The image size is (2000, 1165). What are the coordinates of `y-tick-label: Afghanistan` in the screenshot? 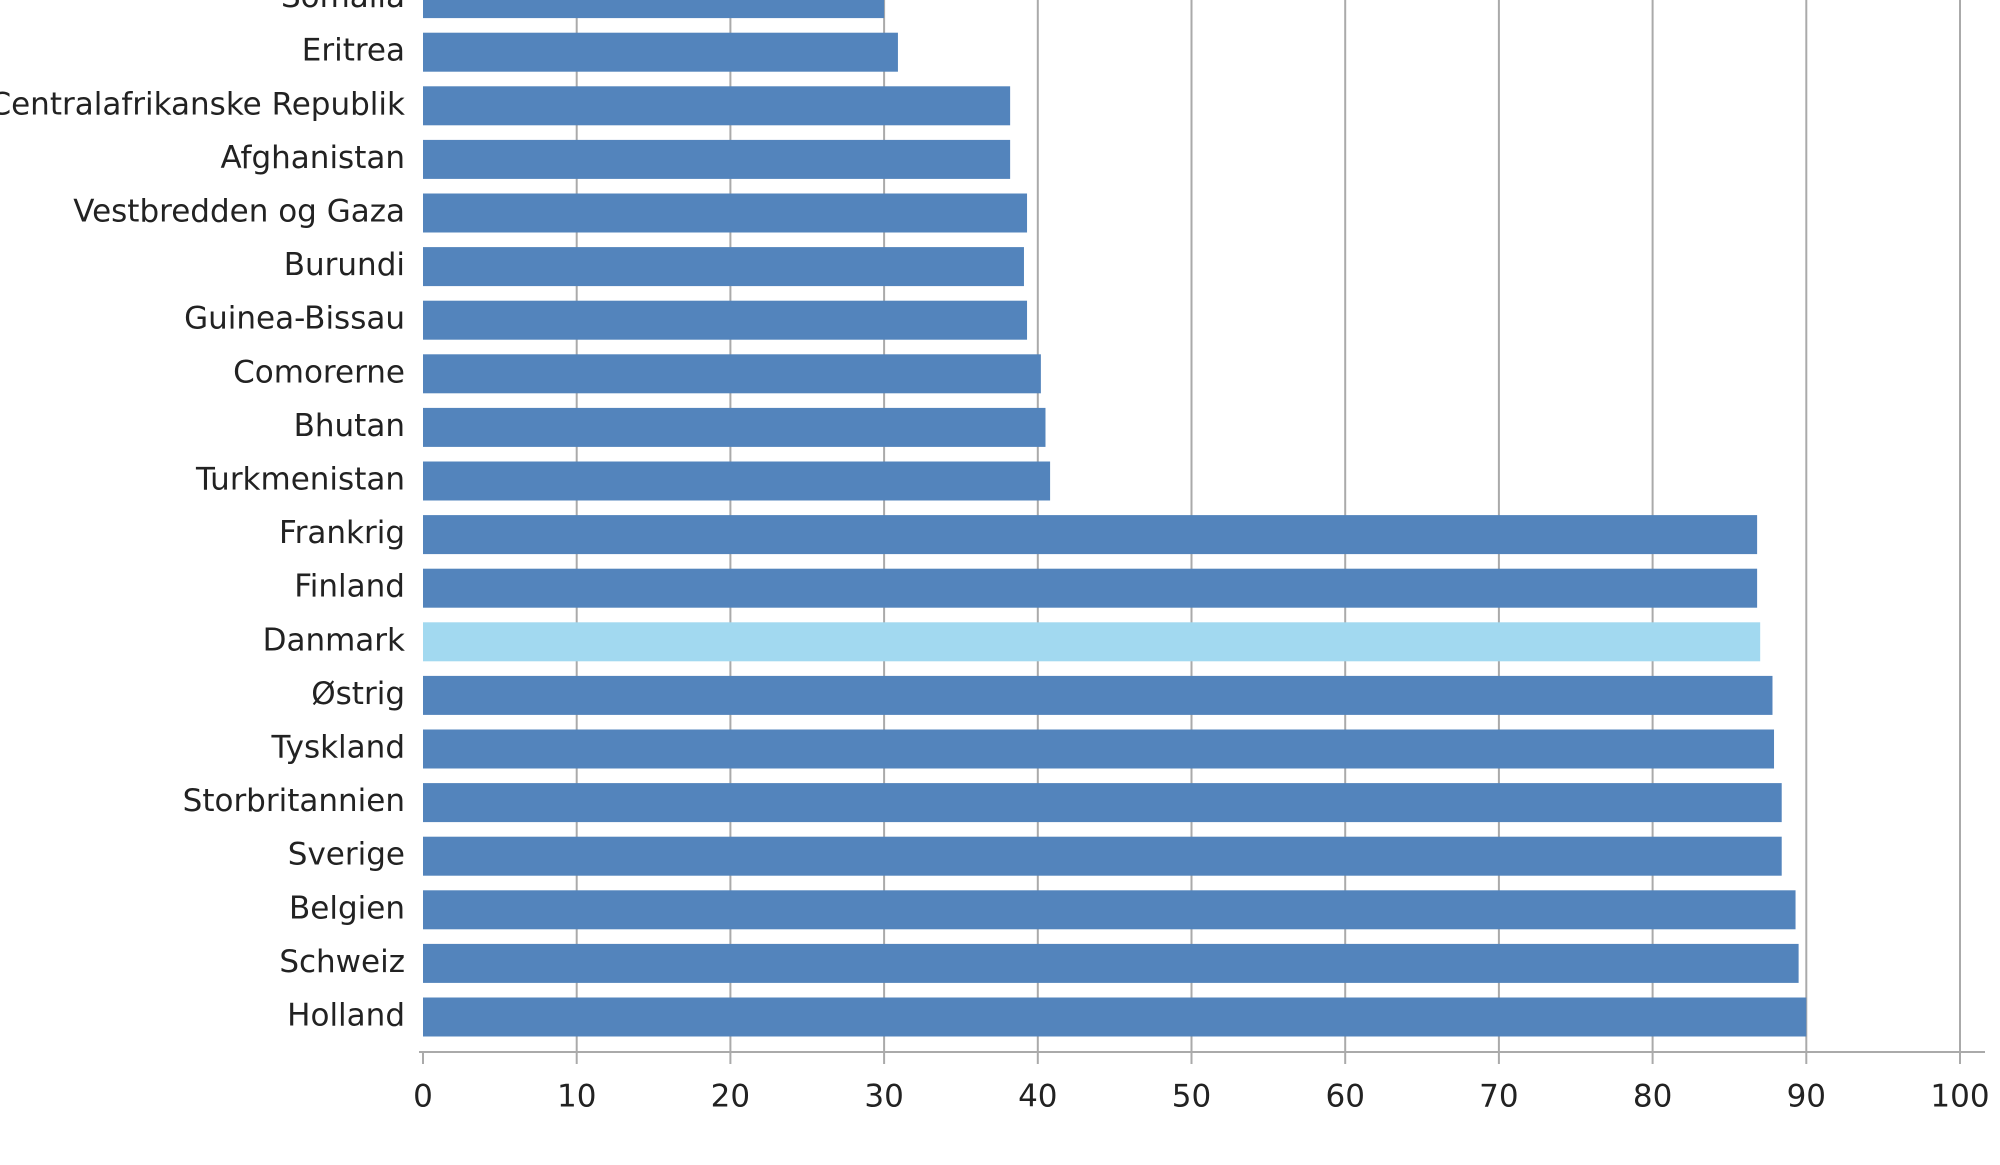 It's located at (312, 158).